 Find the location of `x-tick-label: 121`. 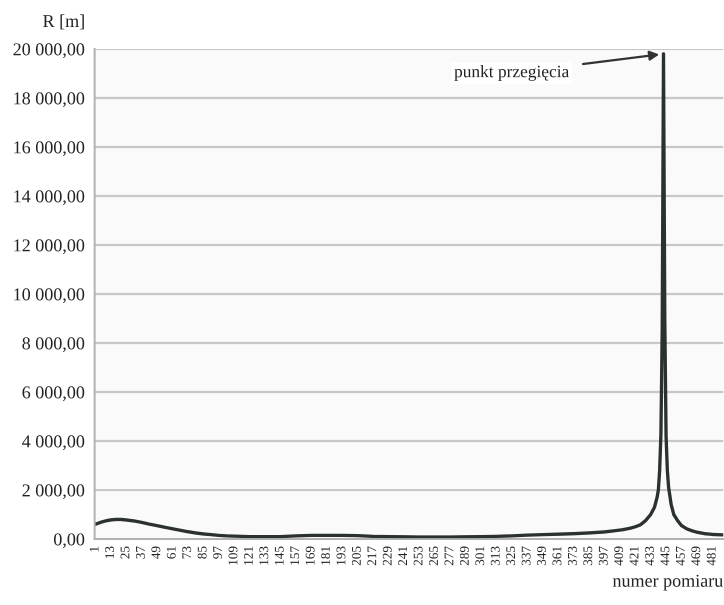

x-tick-label: 121 is located at coordinates (248, 555).